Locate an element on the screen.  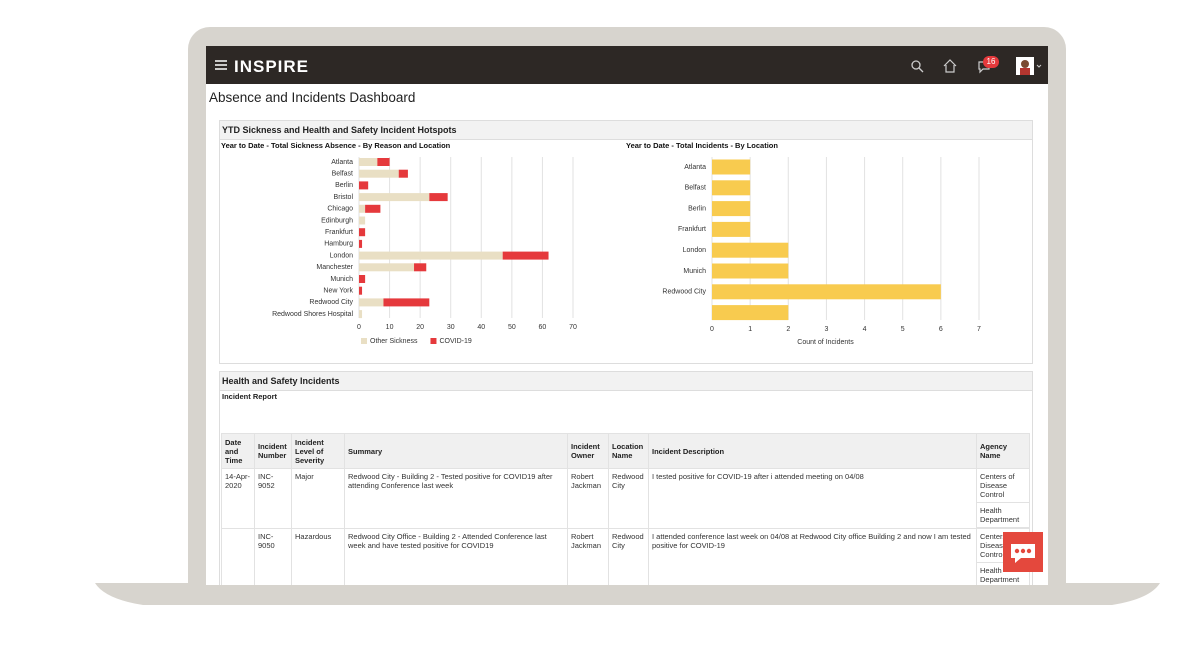
x-tick-label: 2 is located at coordinates (788, 329).